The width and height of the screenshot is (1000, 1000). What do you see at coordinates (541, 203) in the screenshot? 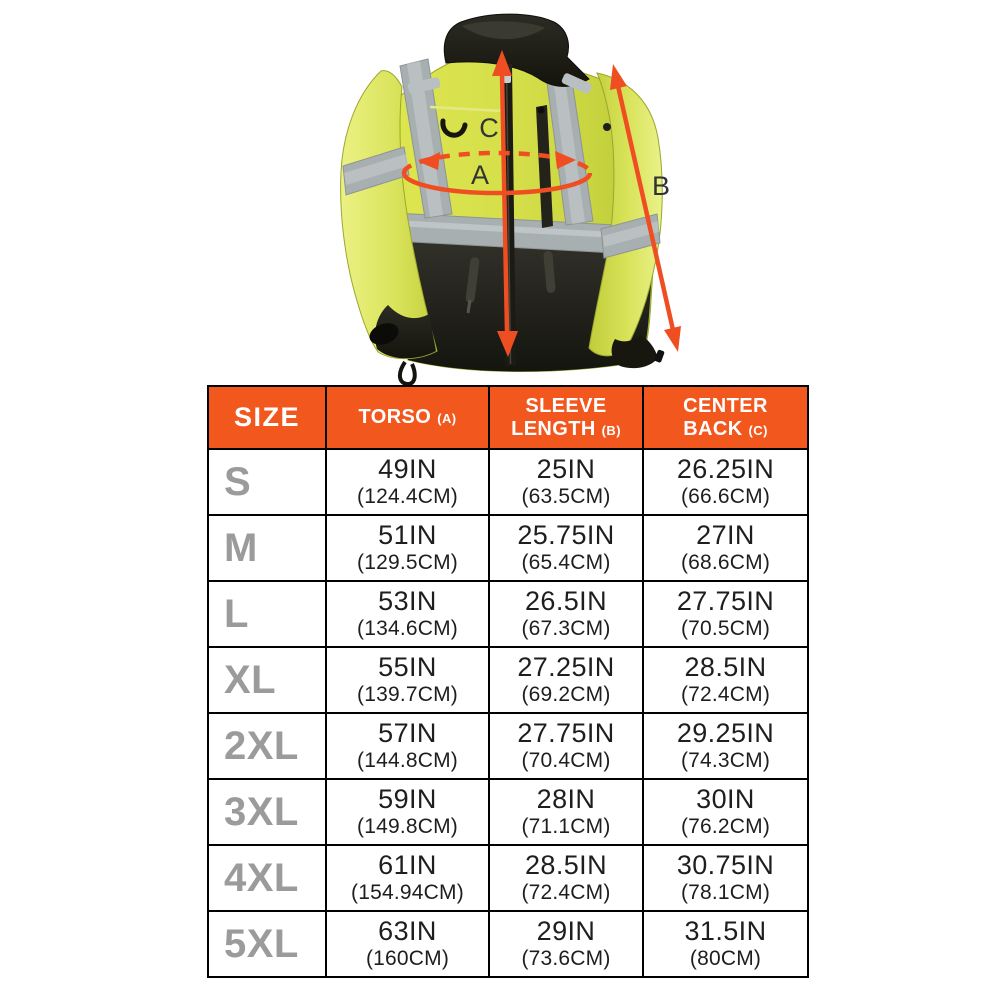
I see `measurement-annotations` at bounding box center [541, 203].